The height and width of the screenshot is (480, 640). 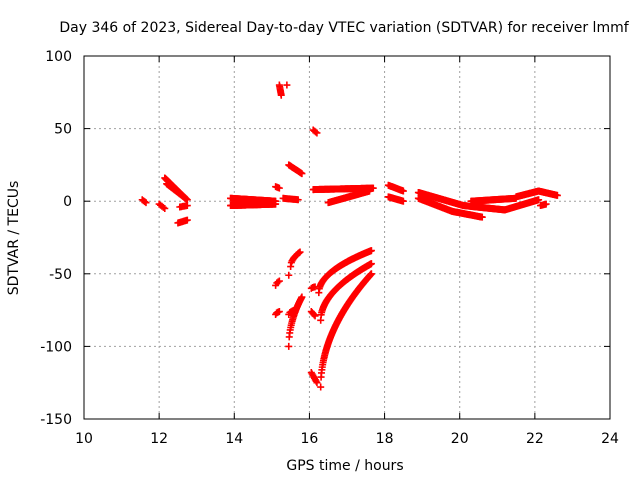 What do you see at coordinates (159, 439) in the screenshot?
I see `x-tick-label: 12` at bounding box center [159, 439].